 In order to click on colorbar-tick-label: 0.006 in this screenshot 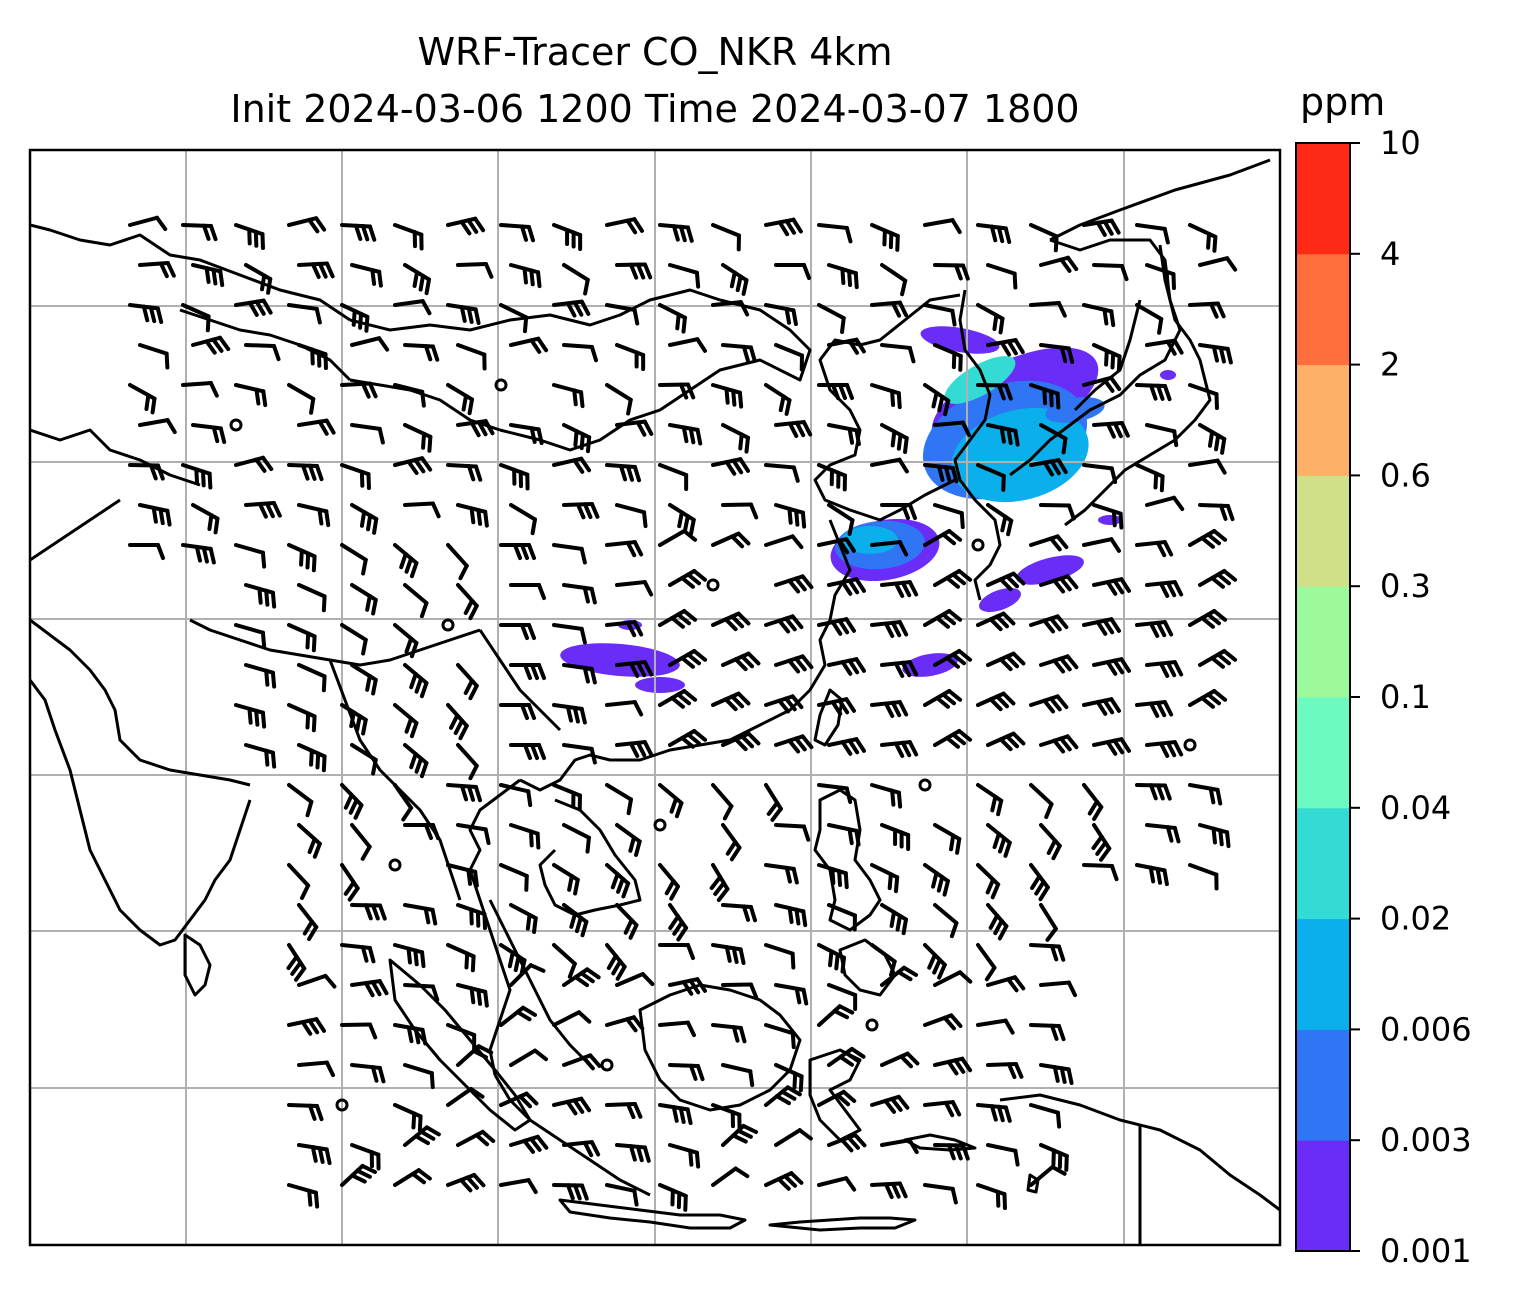, I will do `click(1426, 1029)`.